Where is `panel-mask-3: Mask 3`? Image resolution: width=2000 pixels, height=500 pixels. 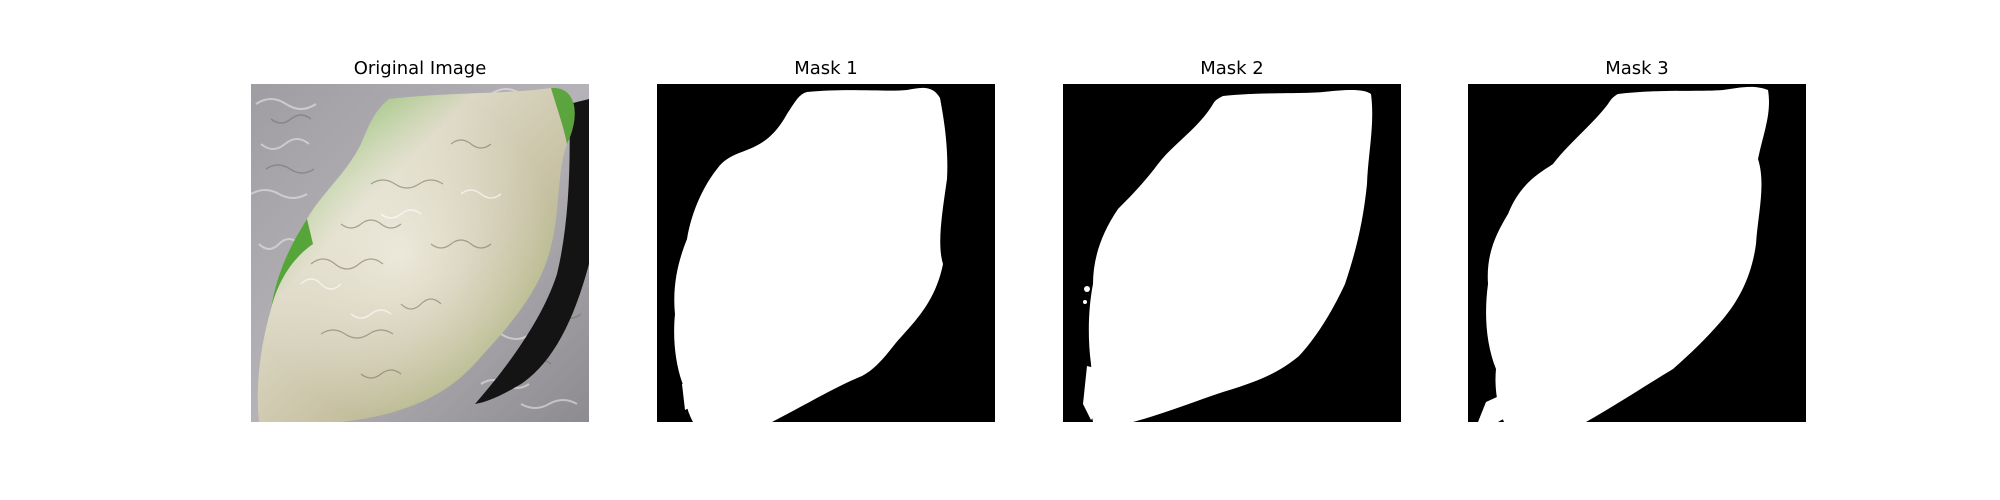 panel-mask-3: Mask 3 is located at coordinates (1637, 215).